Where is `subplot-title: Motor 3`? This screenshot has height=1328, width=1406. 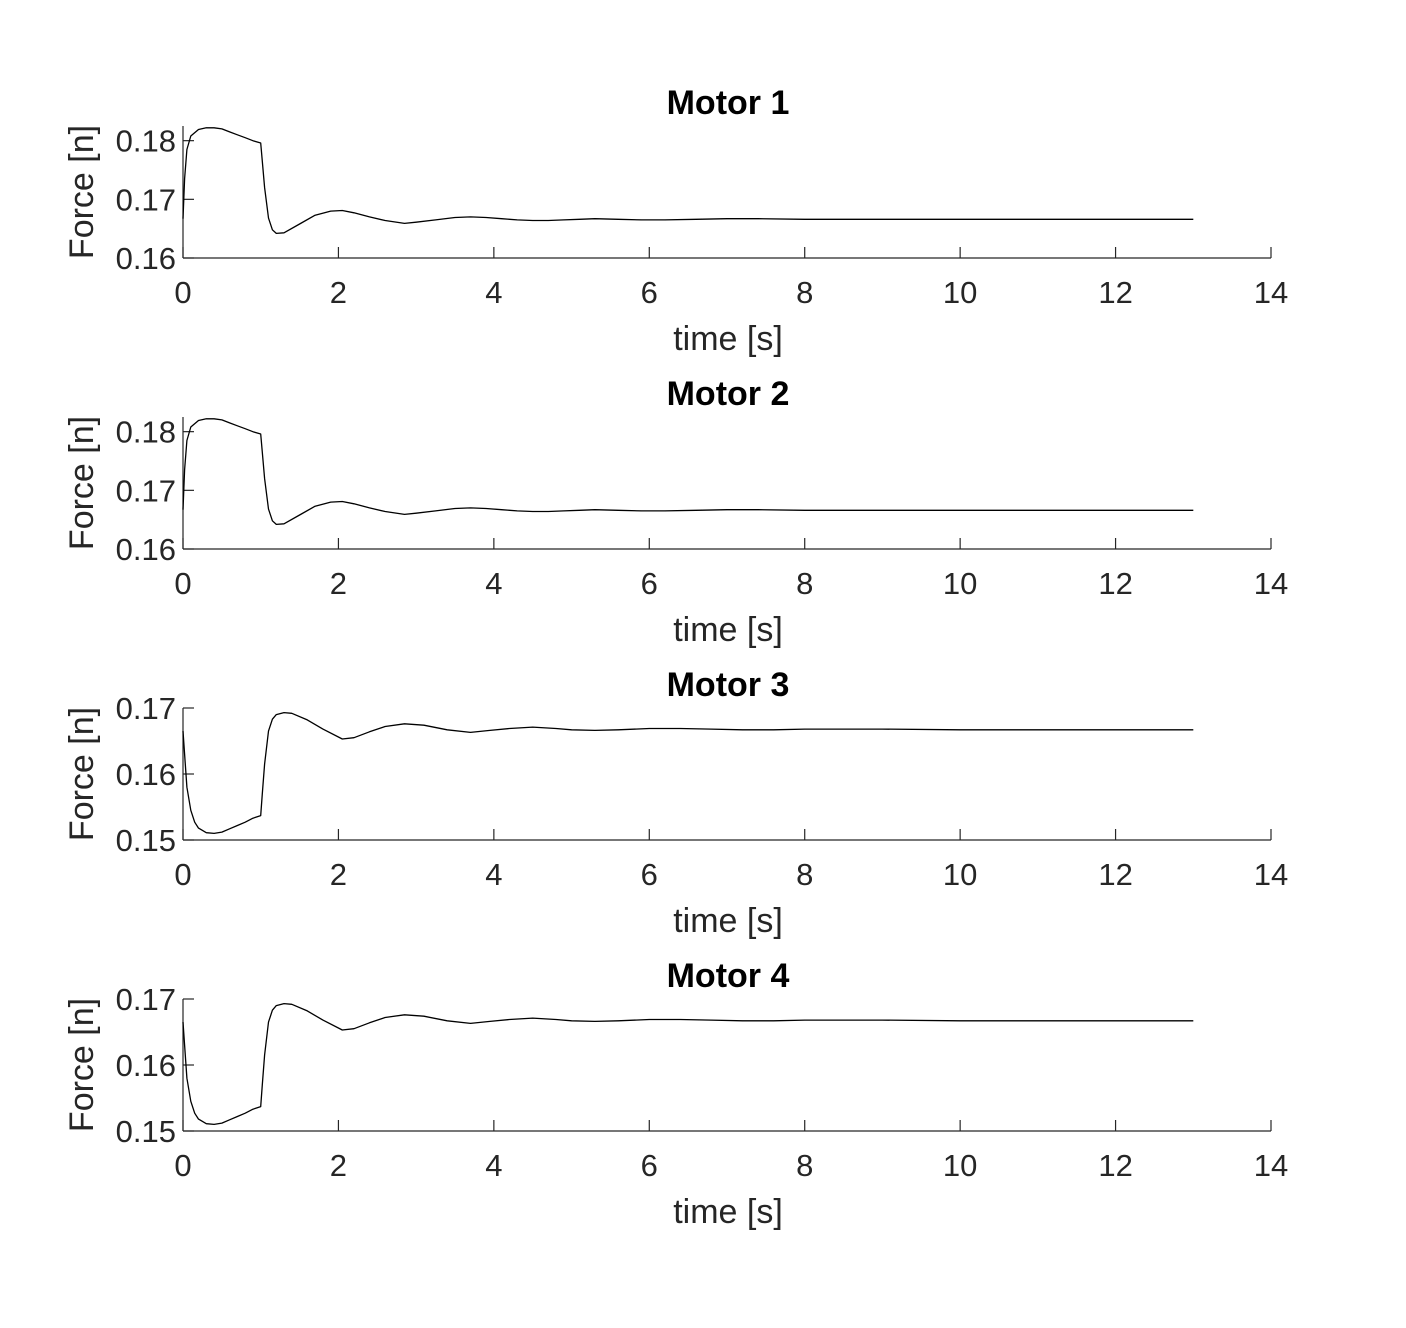
subplot-title: Motor 3 is located at coordinates (728, 685).